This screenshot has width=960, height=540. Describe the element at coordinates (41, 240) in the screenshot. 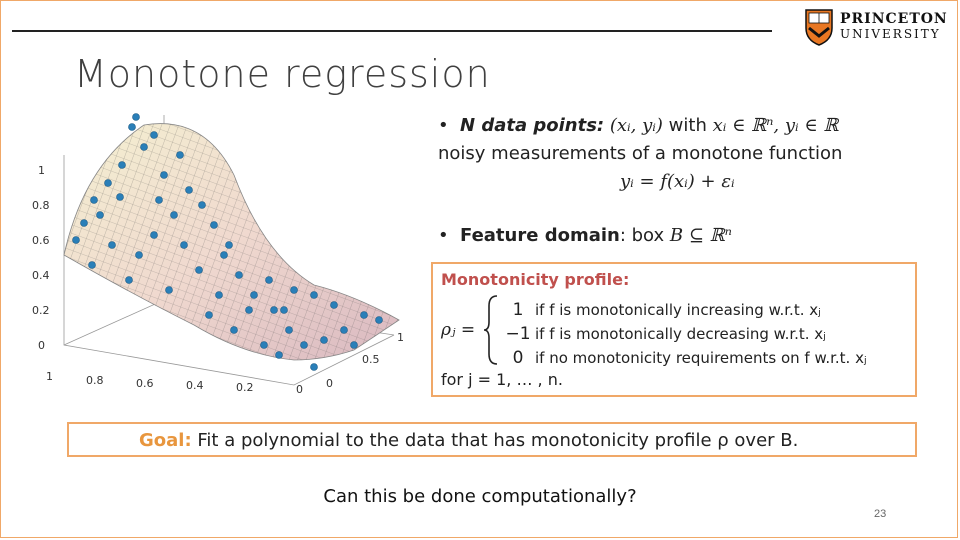

I see `z-tick: 0.6` at that location.